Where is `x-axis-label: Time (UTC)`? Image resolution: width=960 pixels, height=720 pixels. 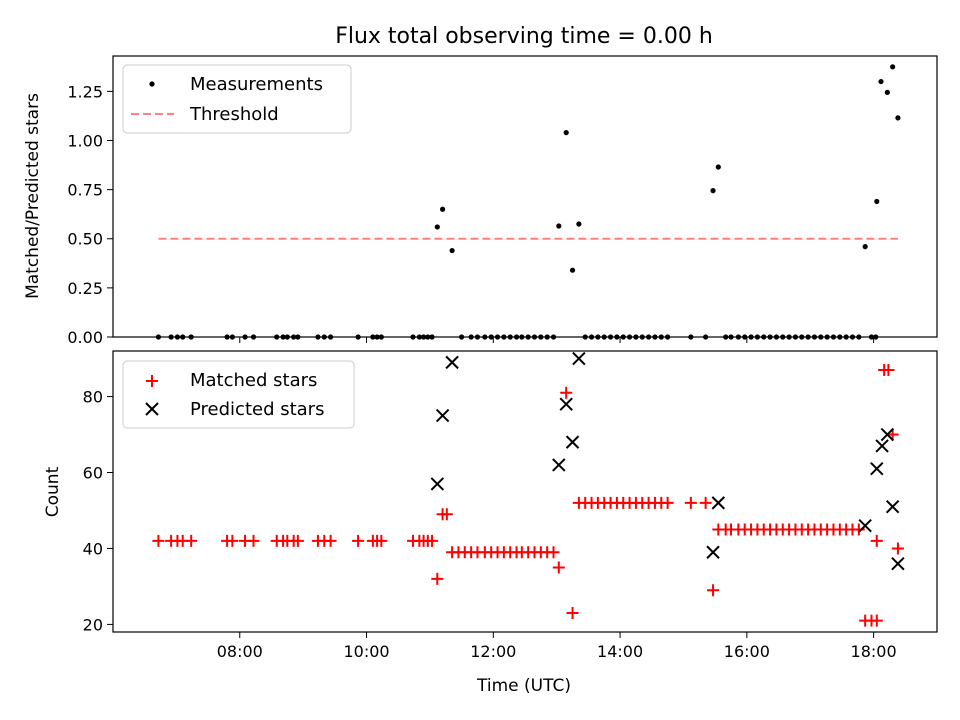 x-axis-label: Time (UTC) is located at coordinates (523, 686).